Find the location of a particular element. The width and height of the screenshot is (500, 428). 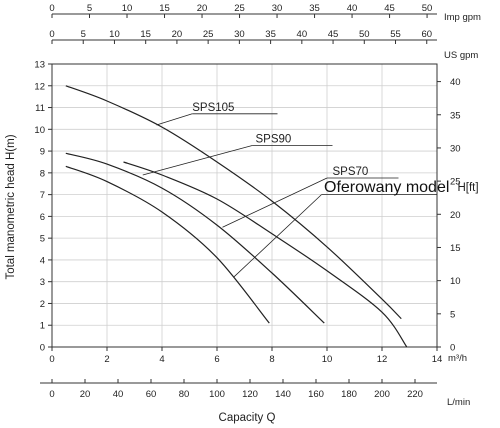

us-gpm-unit-label: US gpm is located at coordinates (461, 55).